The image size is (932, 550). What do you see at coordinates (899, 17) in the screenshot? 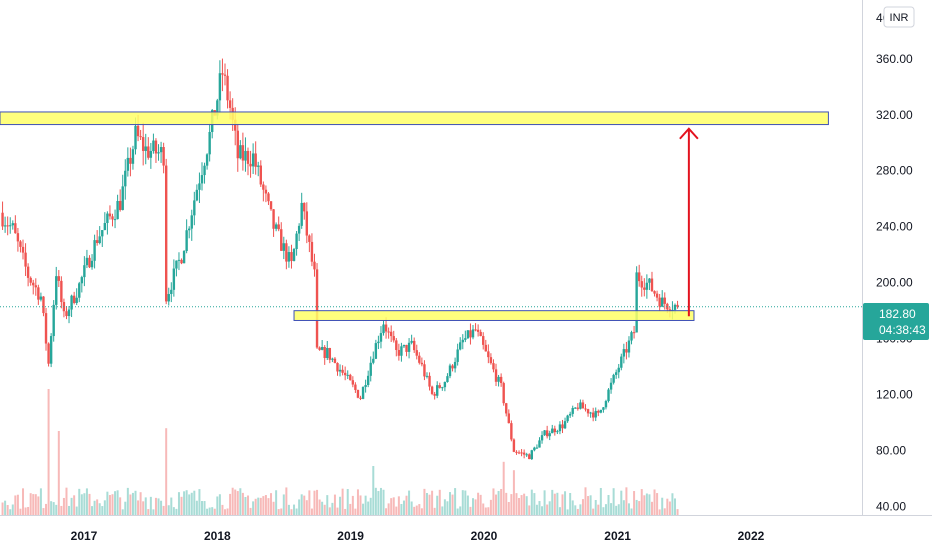
I see `currency-badge: INR` at bounding box center [899, 17].